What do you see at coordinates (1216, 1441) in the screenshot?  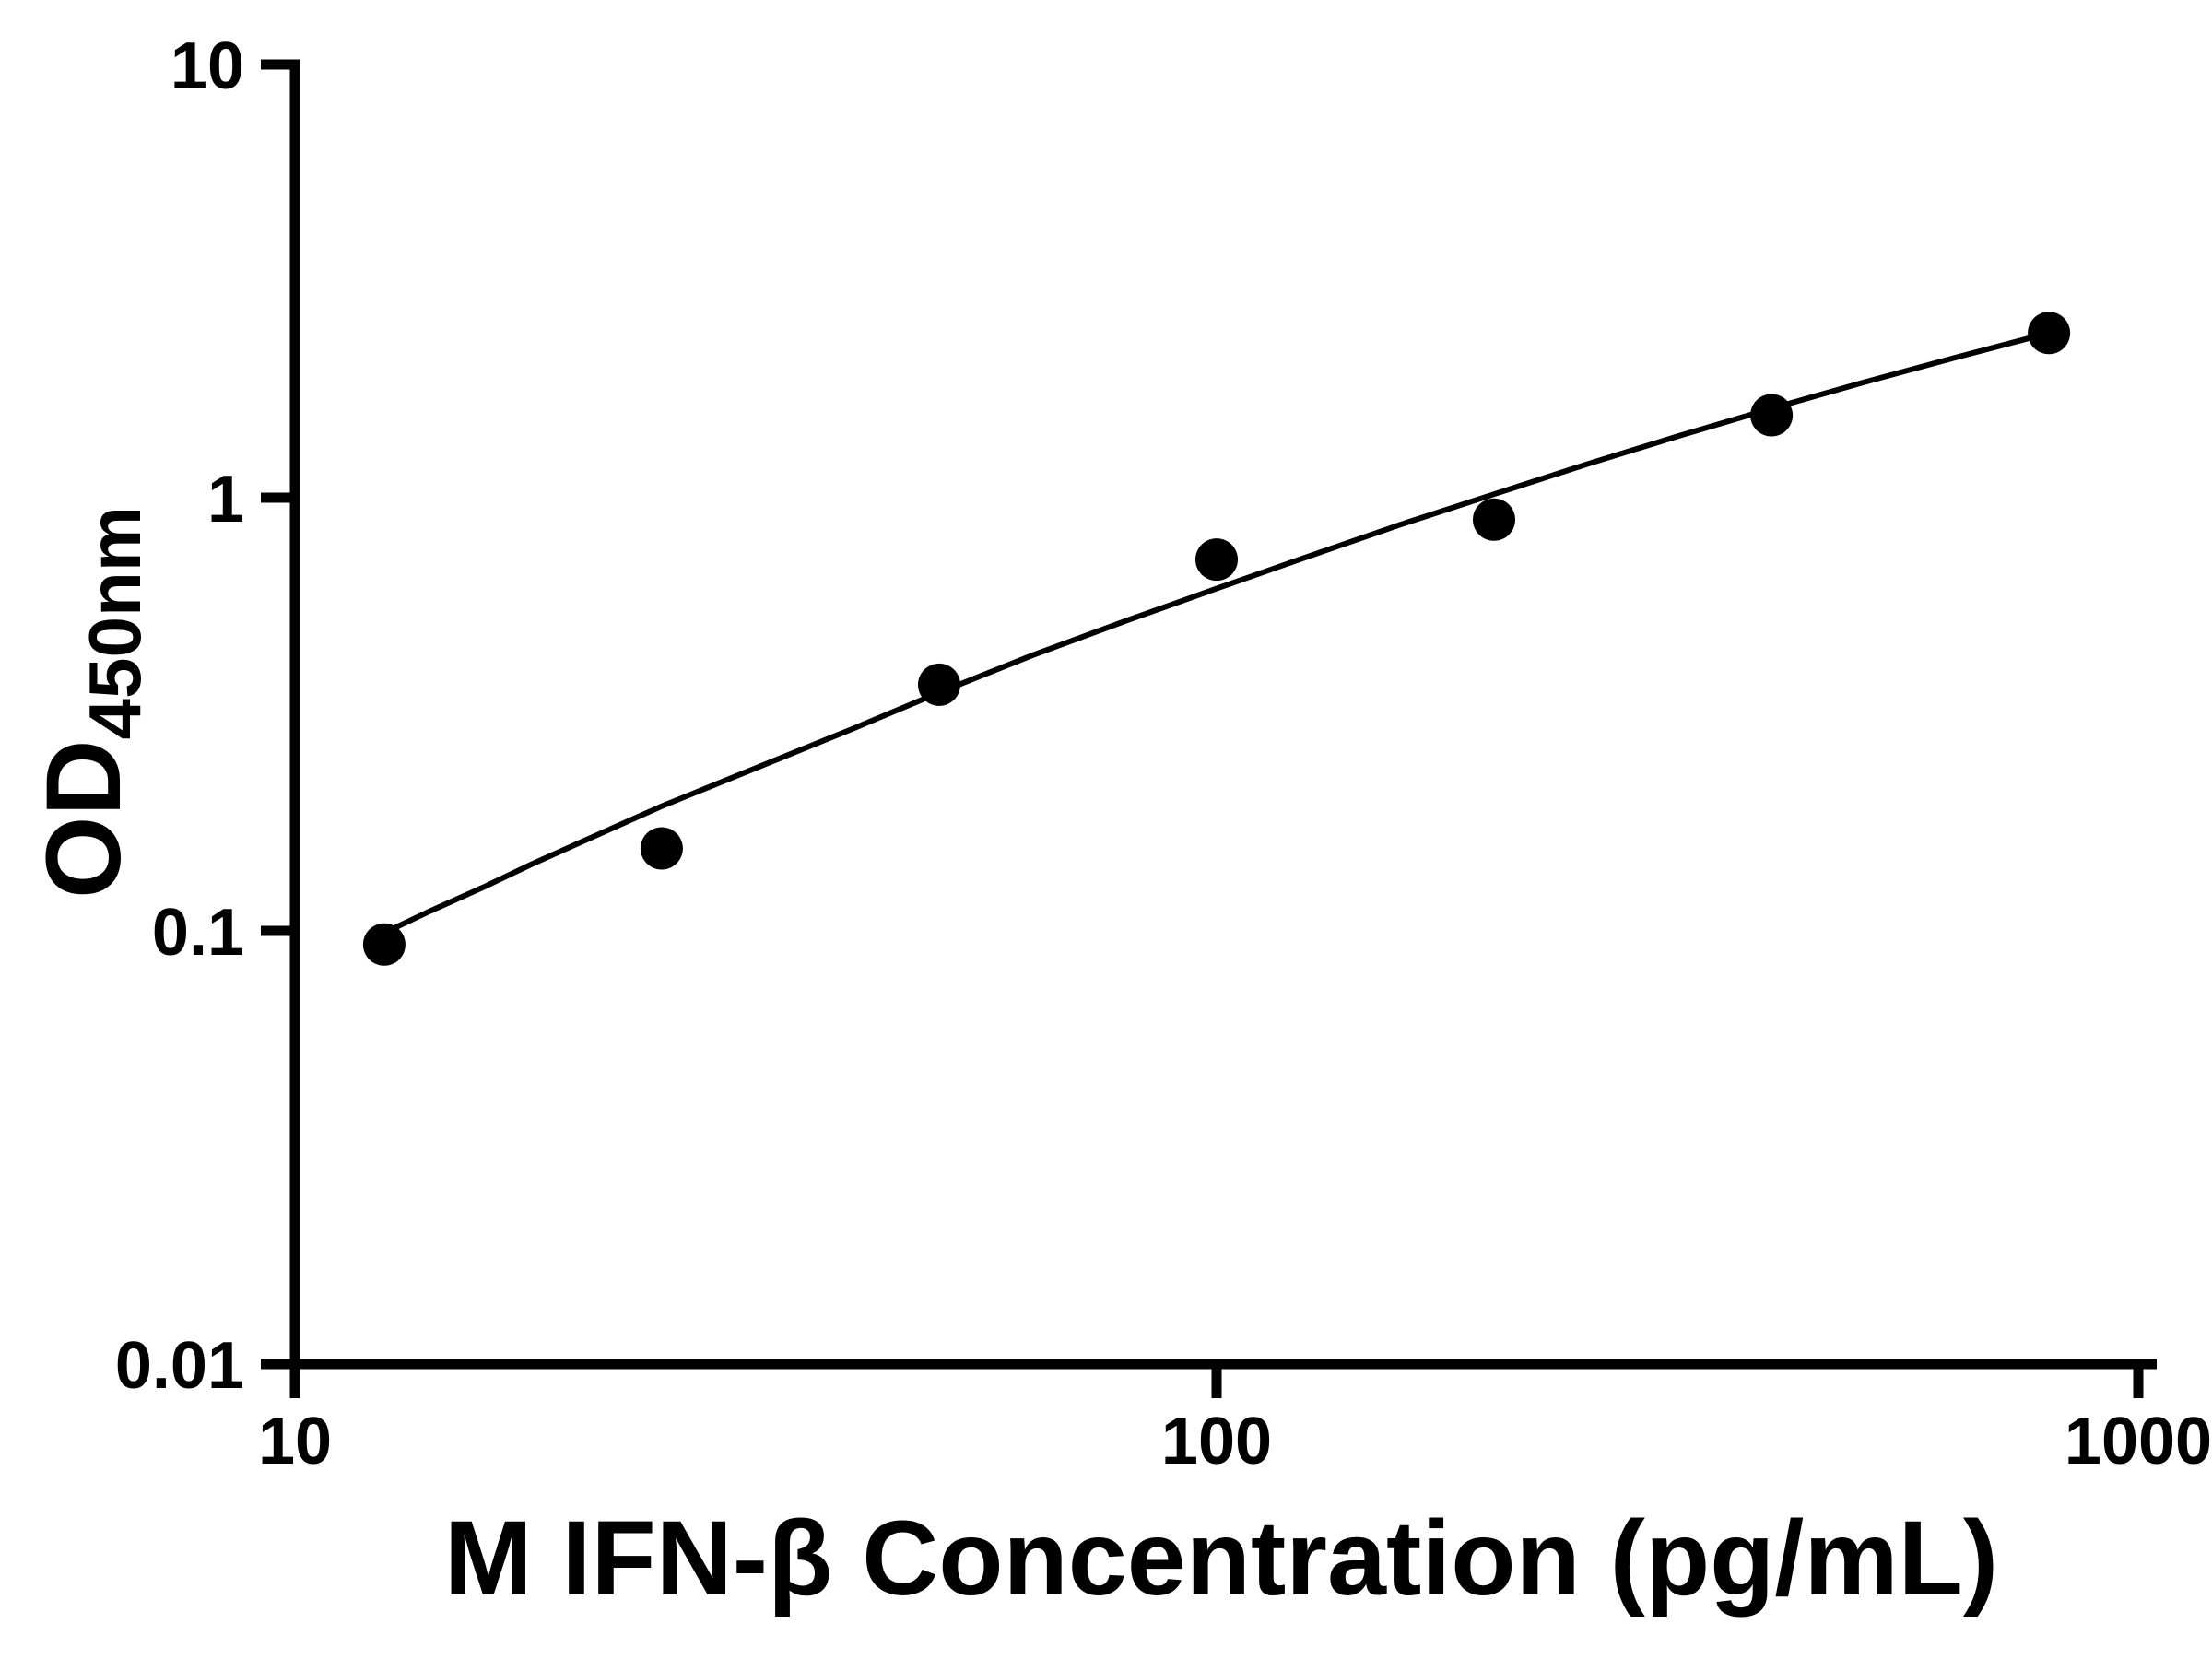 I see `x-tick-label: 100` at bounding box center [1216, 1441].